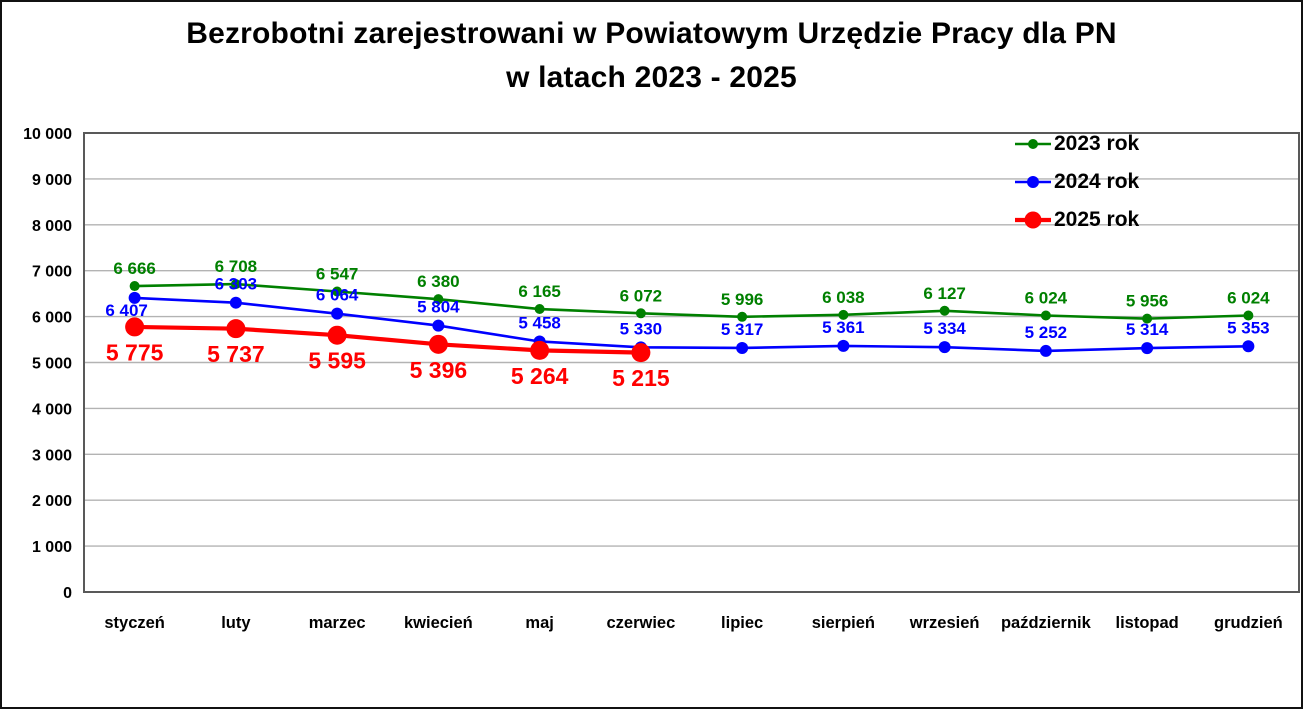 The width and height of the screenshot is (1303, 709). I want to click on x-axis-tick-label: grudzień, so click(1248, 623).